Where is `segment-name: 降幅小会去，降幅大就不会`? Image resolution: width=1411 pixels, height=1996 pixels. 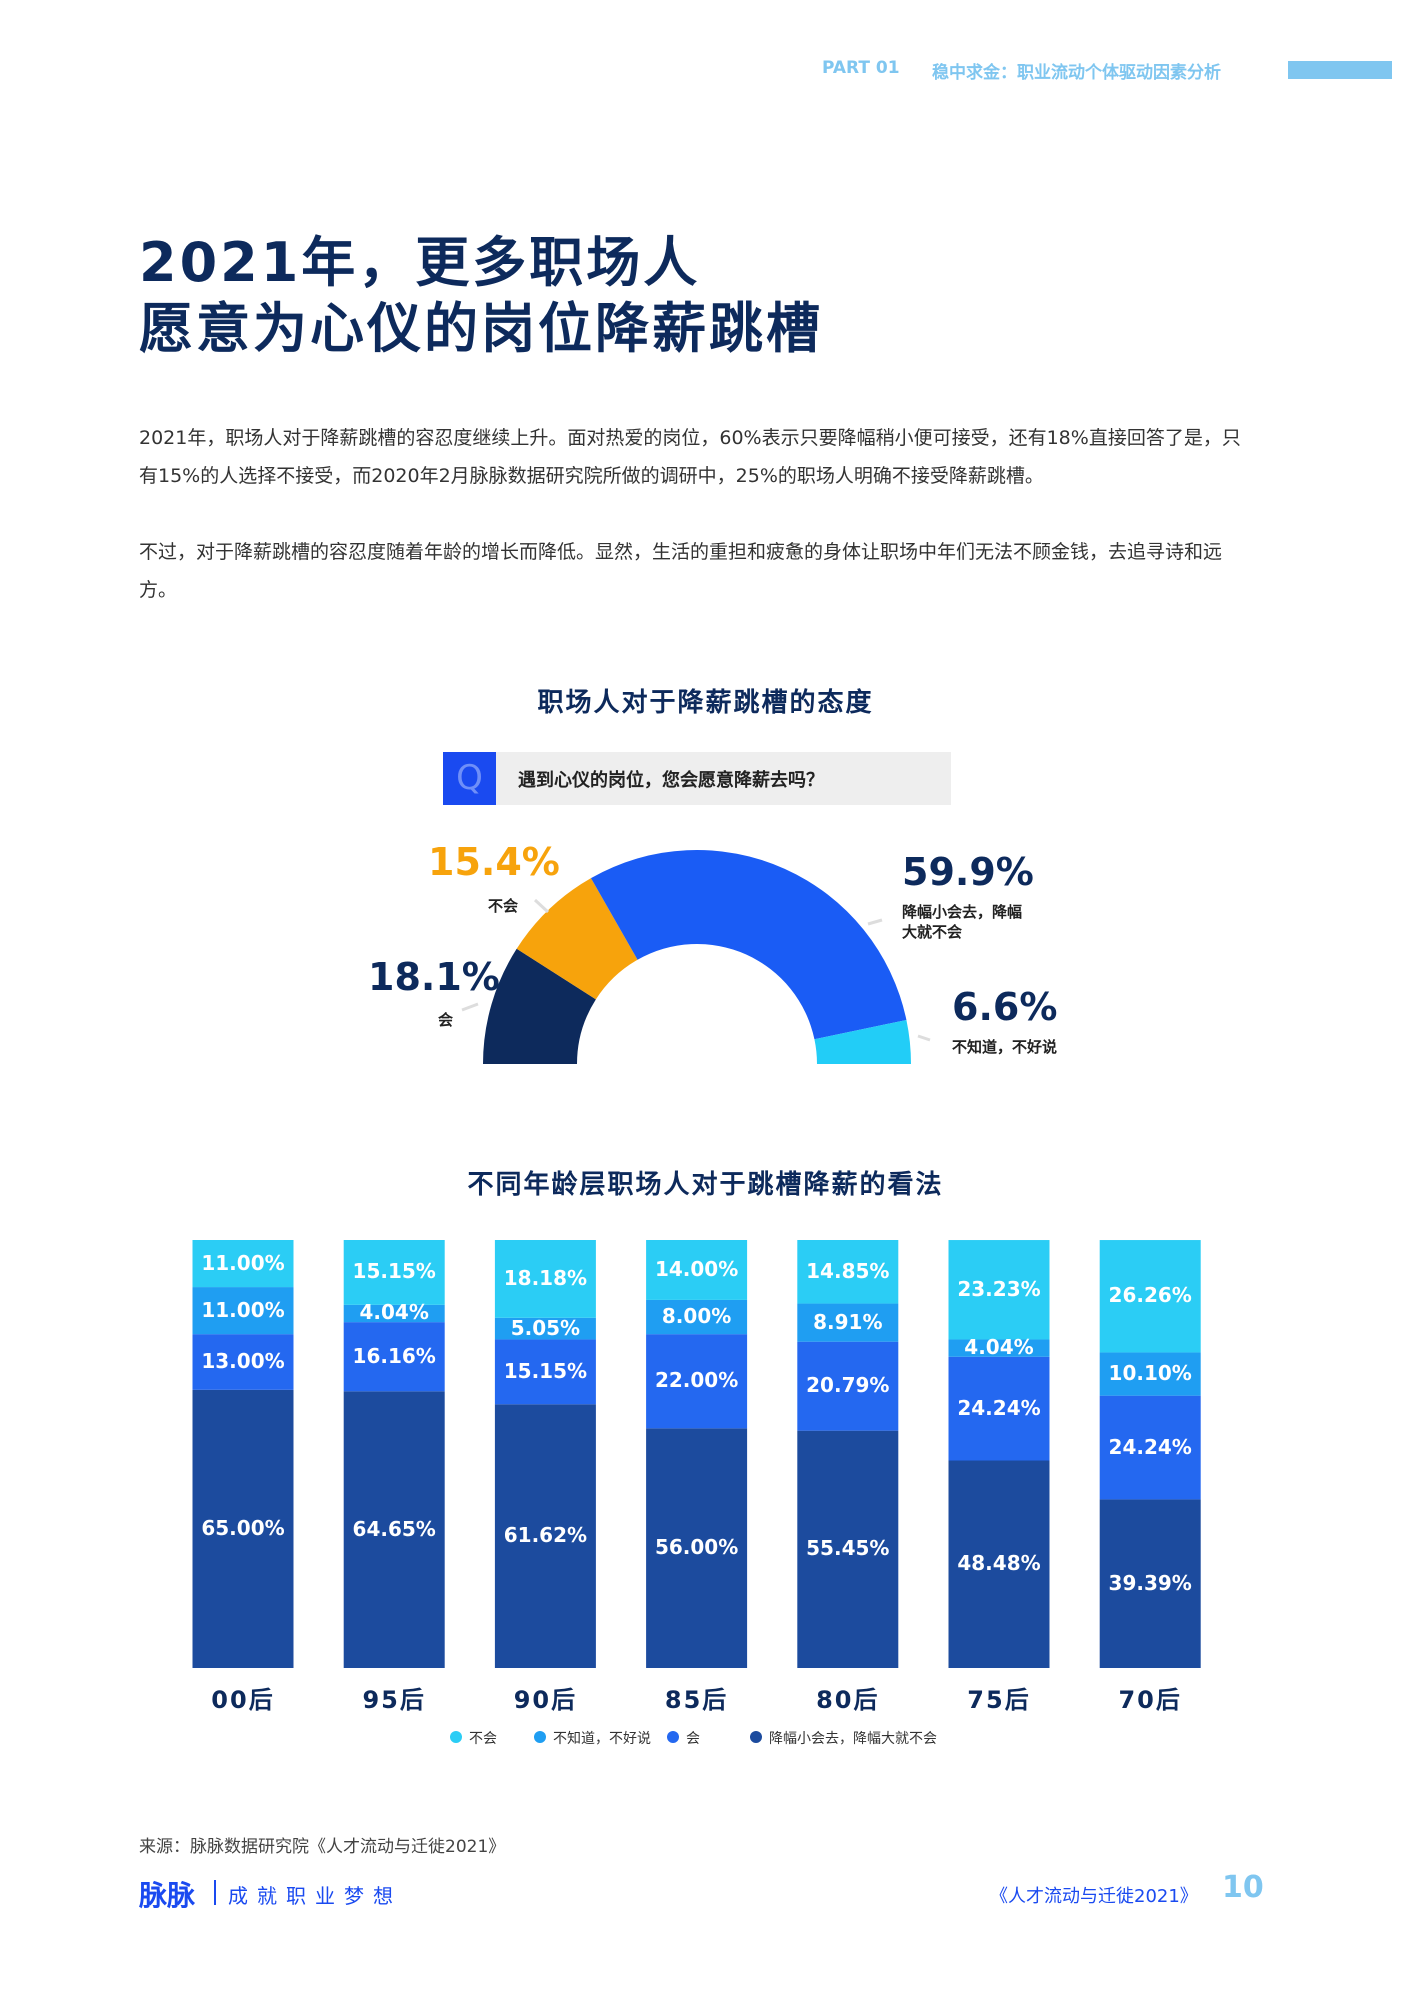 segment-name: 降幅小会去，降幅大就不会 is located at coordinates (962, 922).